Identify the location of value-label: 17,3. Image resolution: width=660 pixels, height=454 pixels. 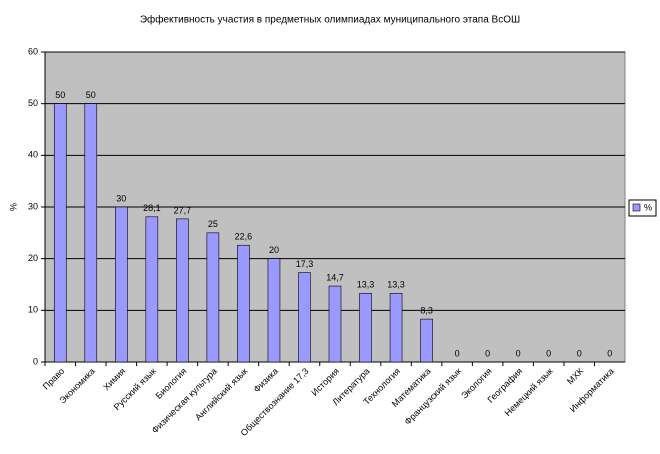
(305, 264).